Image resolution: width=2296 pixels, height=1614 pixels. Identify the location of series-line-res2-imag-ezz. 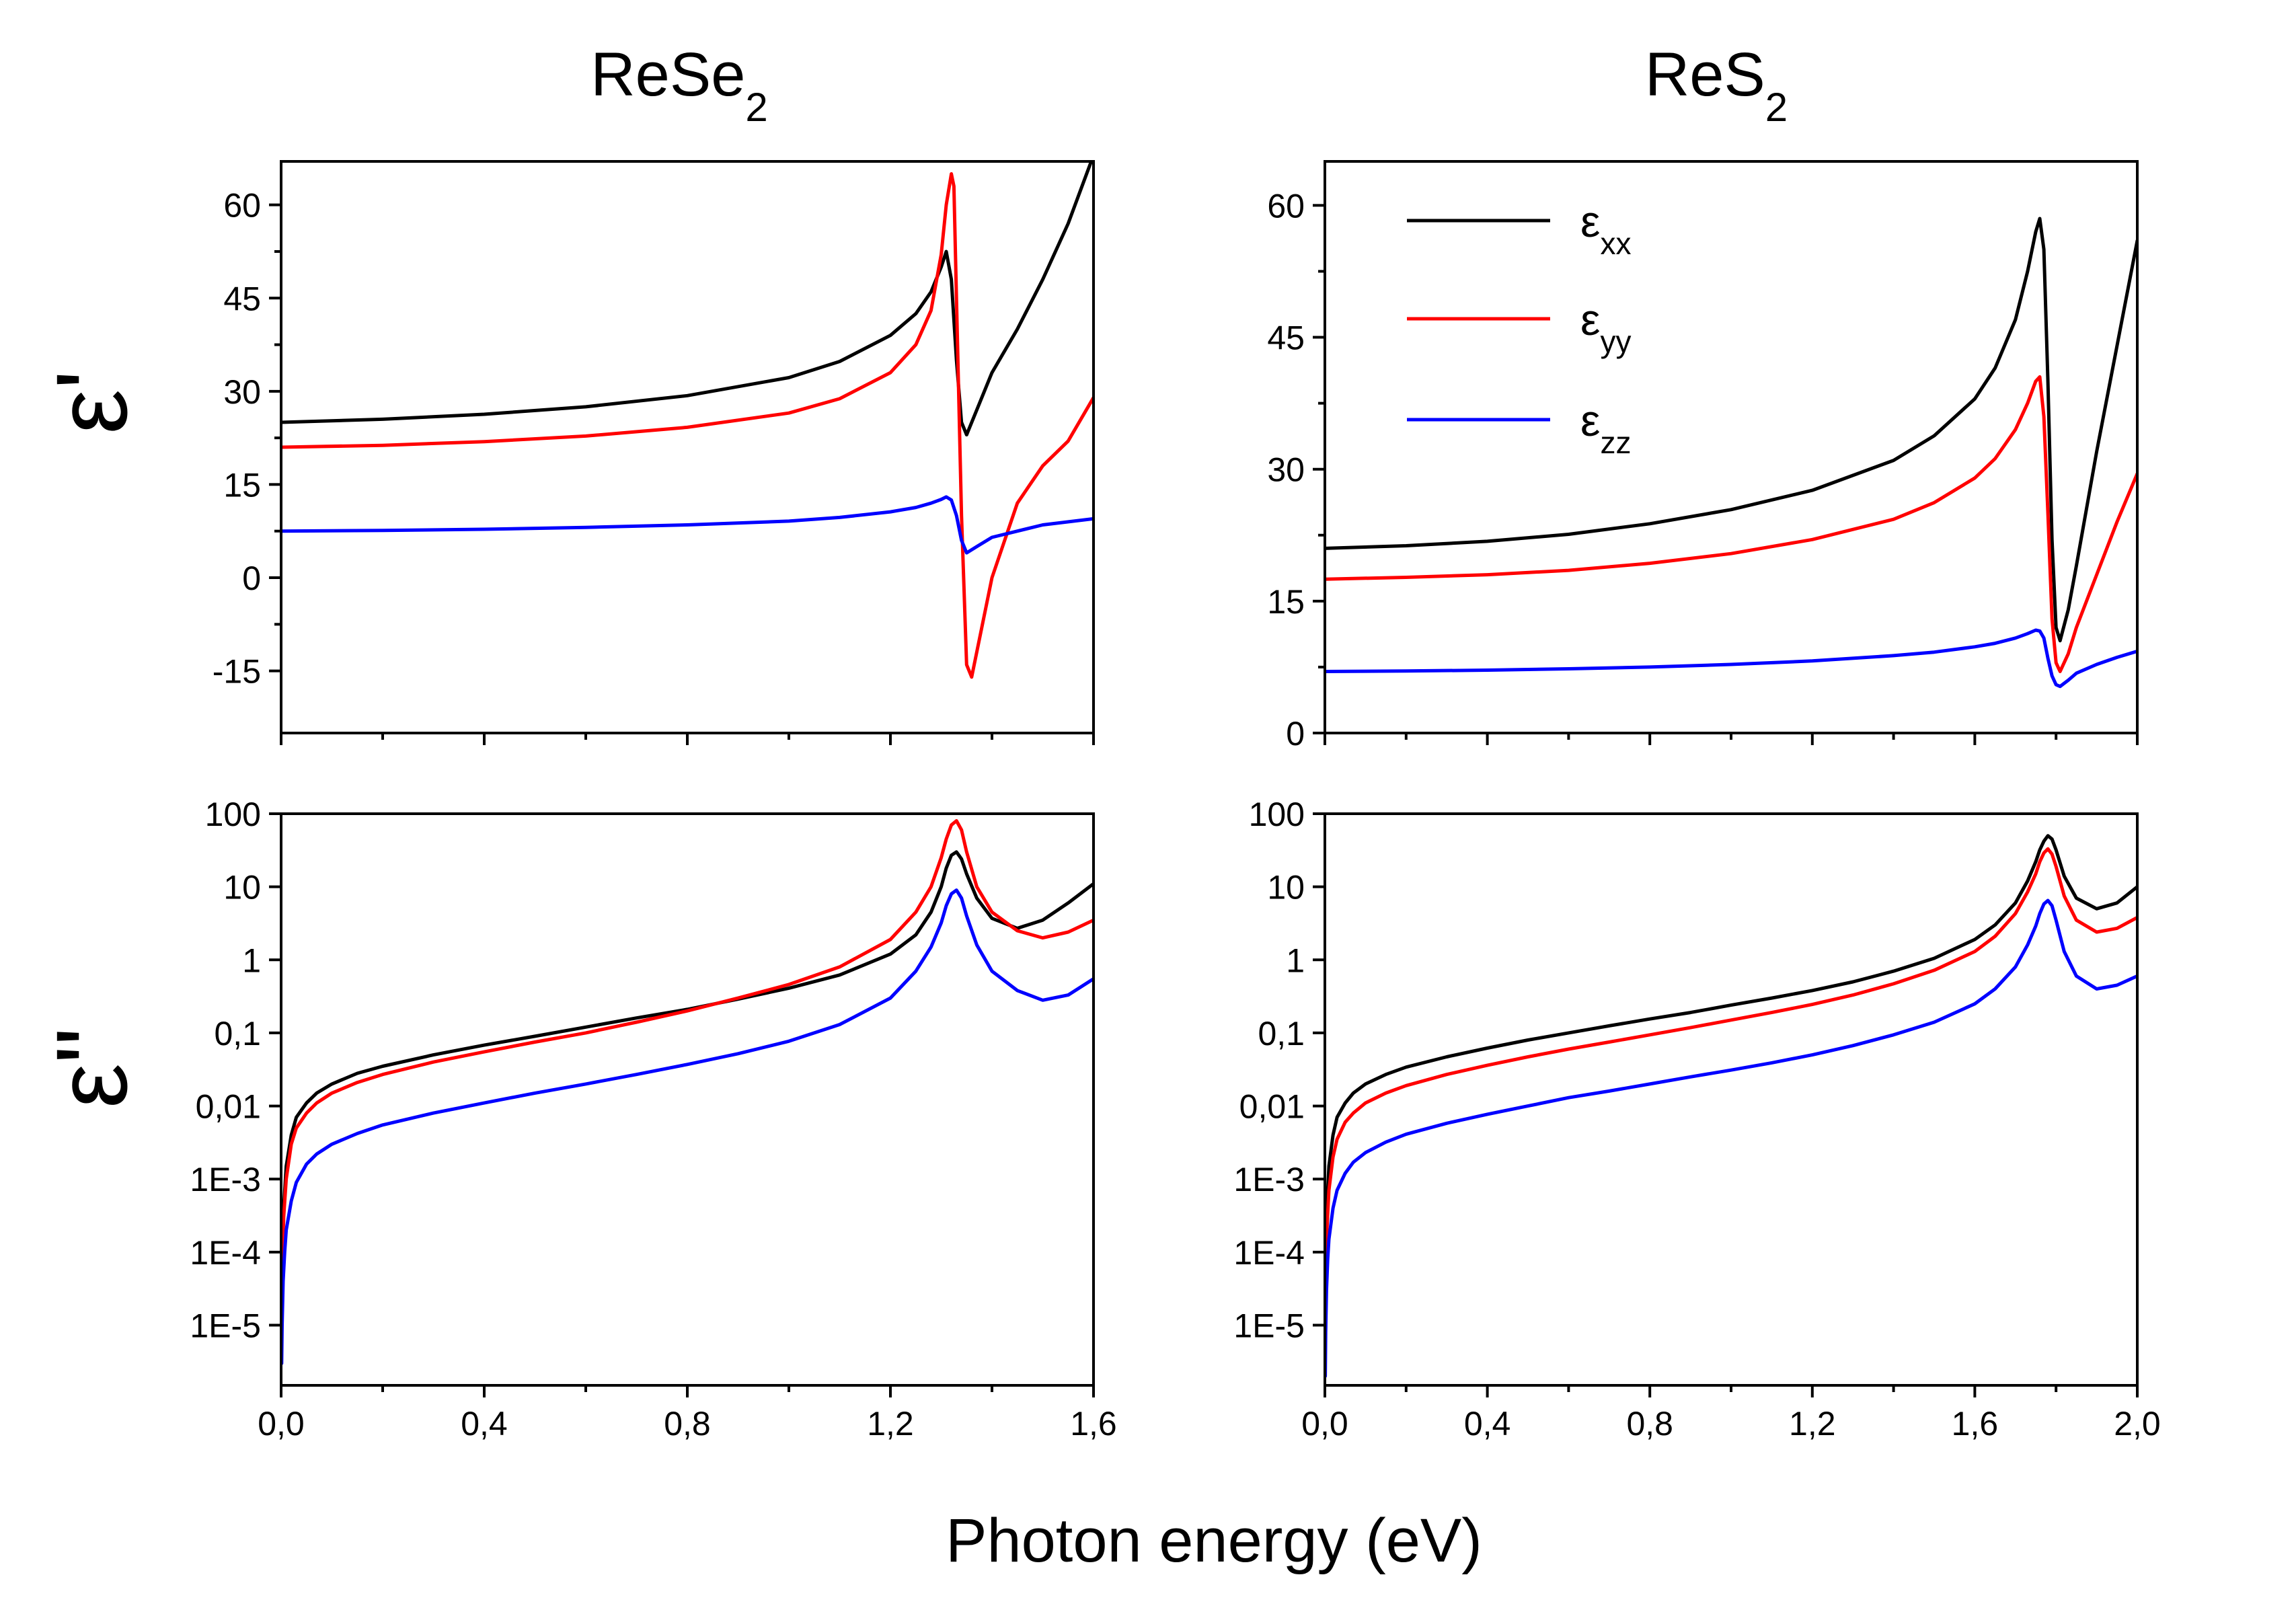
(1731, 1138).